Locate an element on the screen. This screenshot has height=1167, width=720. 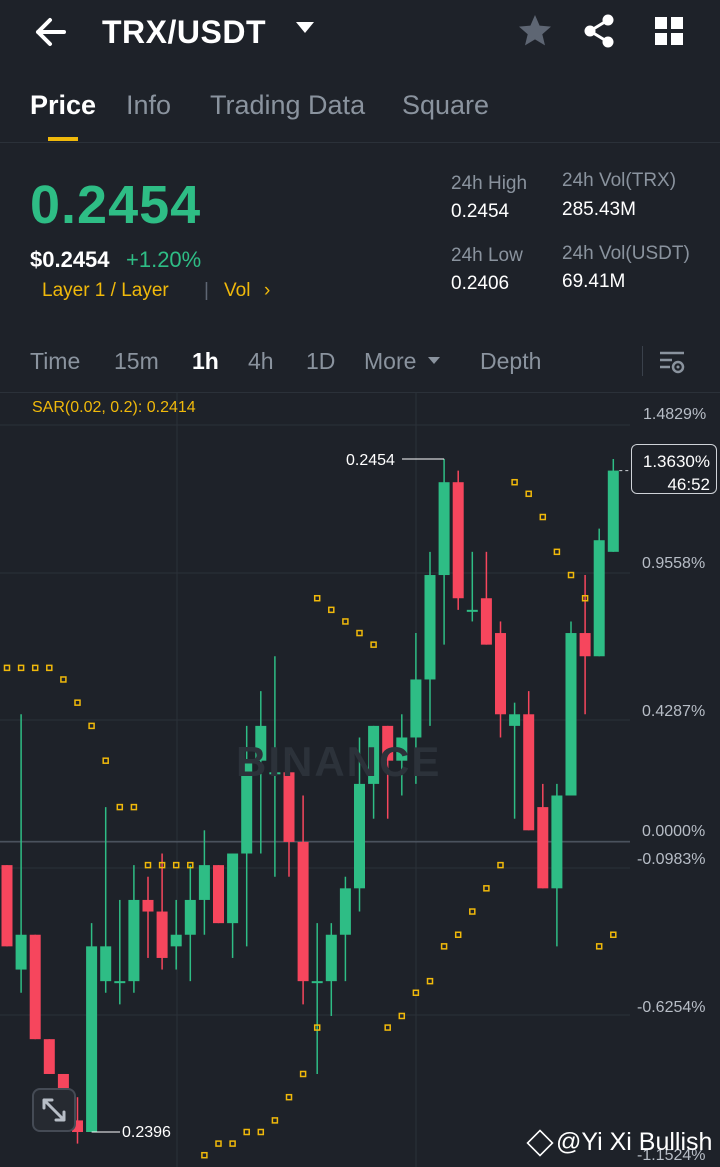
chevron-right-icon: › is located at coordinates (267, 290).